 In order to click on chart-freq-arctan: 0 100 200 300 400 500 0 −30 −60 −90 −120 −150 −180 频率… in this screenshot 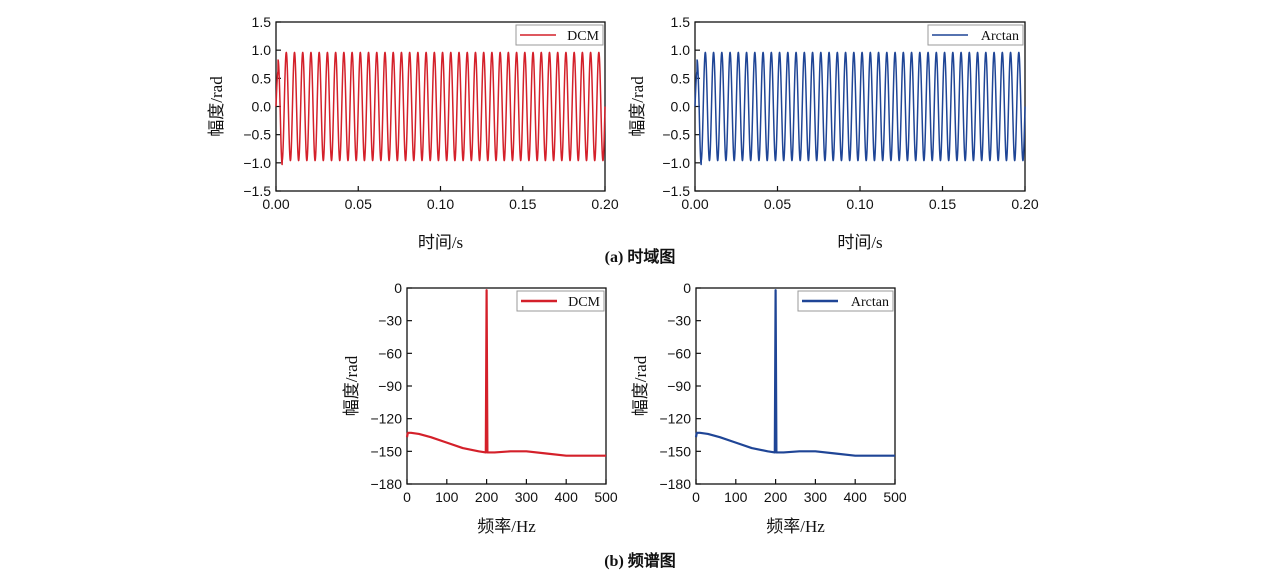, I will do `click(769, 408)`.